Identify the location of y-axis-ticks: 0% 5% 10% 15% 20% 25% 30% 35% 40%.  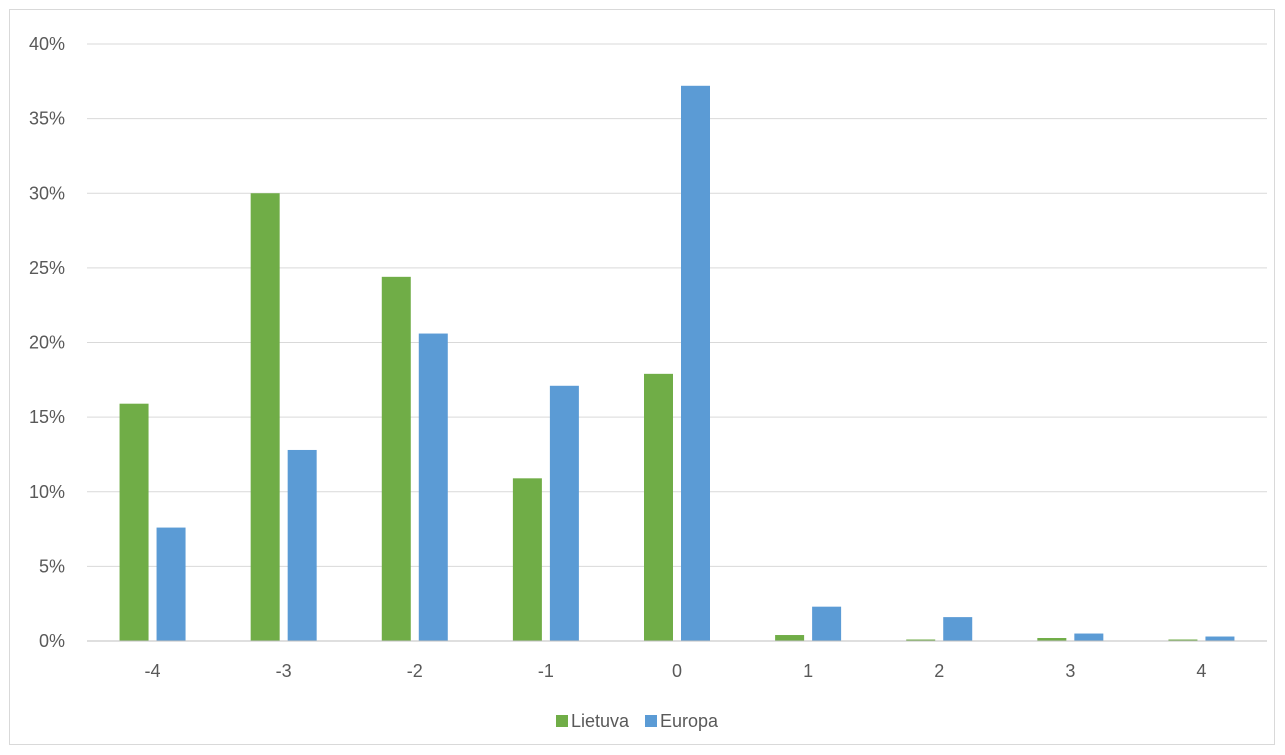
(47, 342).